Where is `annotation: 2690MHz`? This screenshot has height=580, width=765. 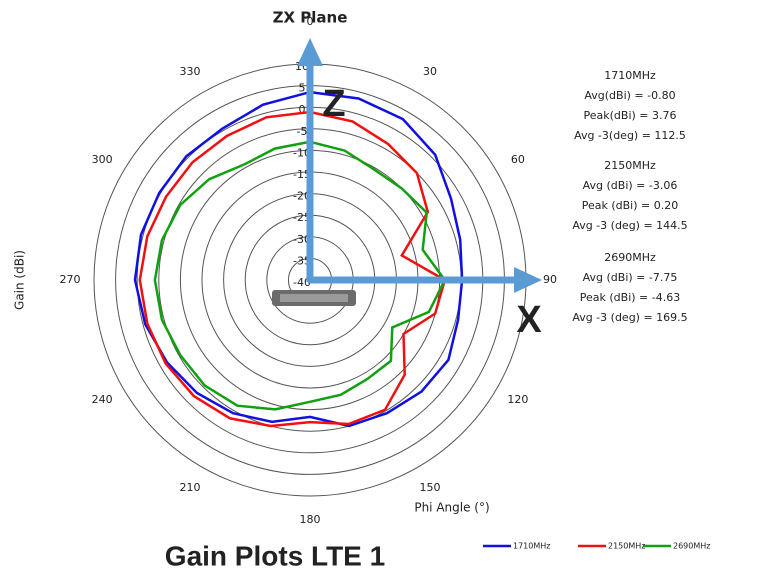 annotation: 2690MHz is located at coordinates (630, 257).